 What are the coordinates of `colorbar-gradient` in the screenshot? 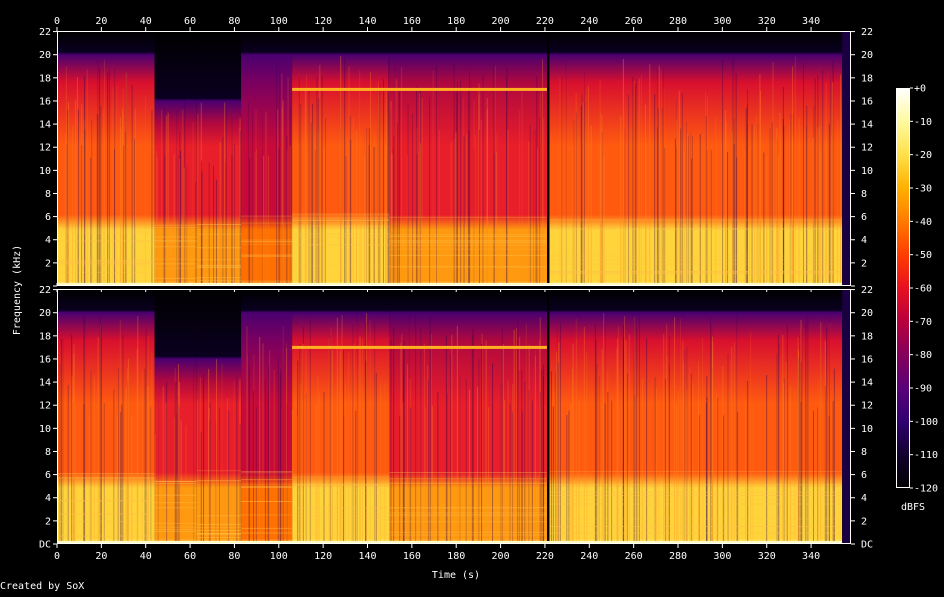 It's located at (903, 288).